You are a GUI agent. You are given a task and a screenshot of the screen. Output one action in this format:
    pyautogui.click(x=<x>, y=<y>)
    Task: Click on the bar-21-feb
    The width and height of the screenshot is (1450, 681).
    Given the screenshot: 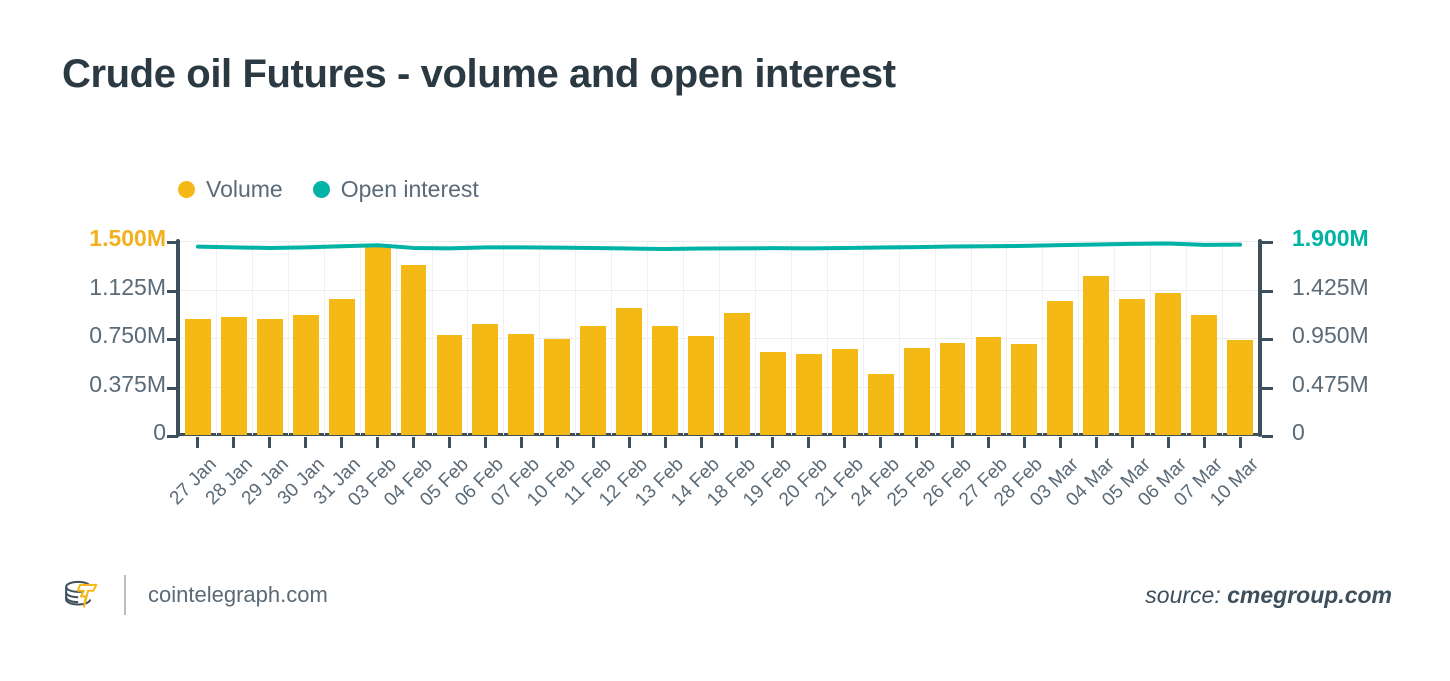 What is the action you would take?
    pyautogui.click(x=844, y=392)
    